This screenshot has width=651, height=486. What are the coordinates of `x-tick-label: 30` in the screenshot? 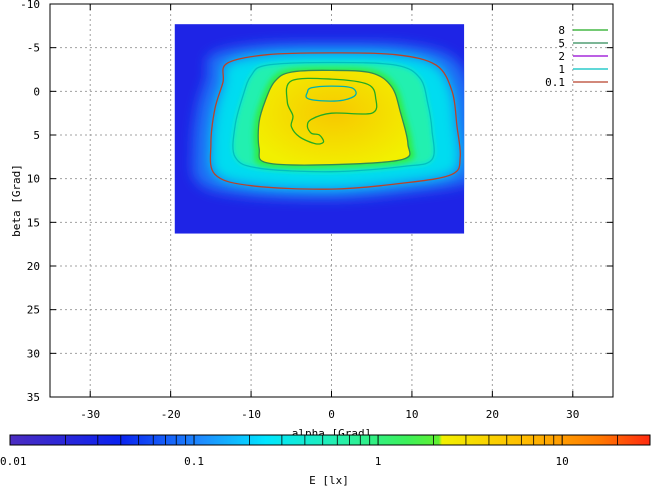 It's located at (572, 414).